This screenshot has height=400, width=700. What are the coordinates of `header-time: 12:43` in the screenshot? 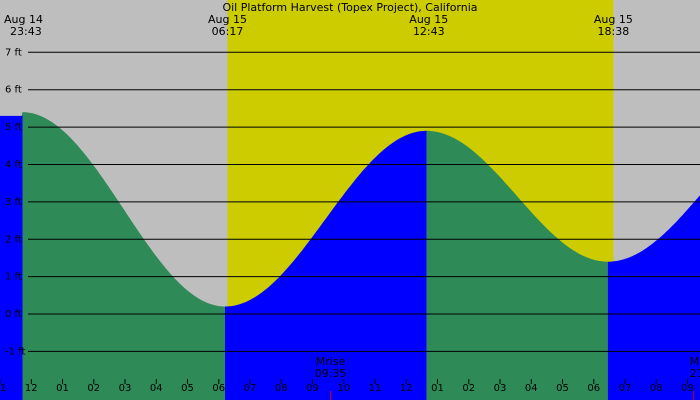 It's located at (429, 31).